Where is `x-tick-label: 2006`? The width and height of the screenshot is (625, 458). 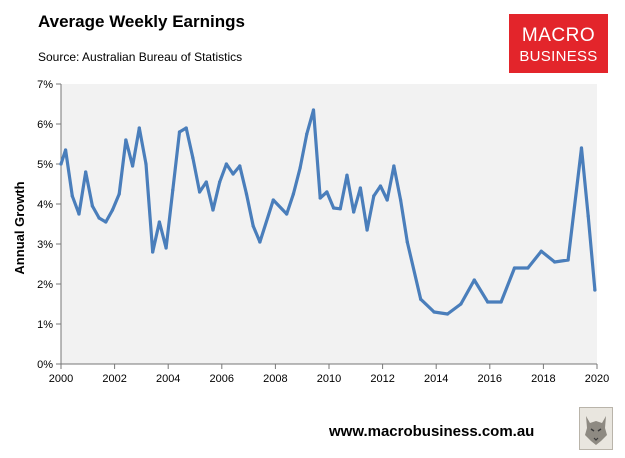
x-tick-label: 2006 is located at coordinates (222, 379).